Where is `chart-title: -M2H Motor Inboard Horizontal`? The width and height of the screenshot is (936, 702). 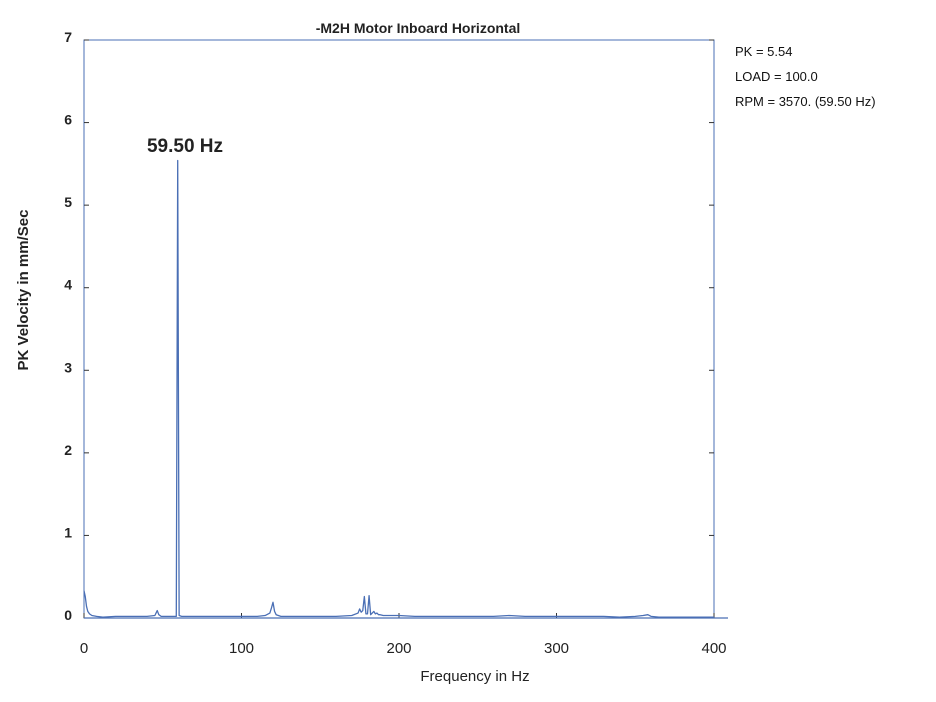 chart-title: -M2H Motor Inboard Horizontal is located at coordinates (418, 28).